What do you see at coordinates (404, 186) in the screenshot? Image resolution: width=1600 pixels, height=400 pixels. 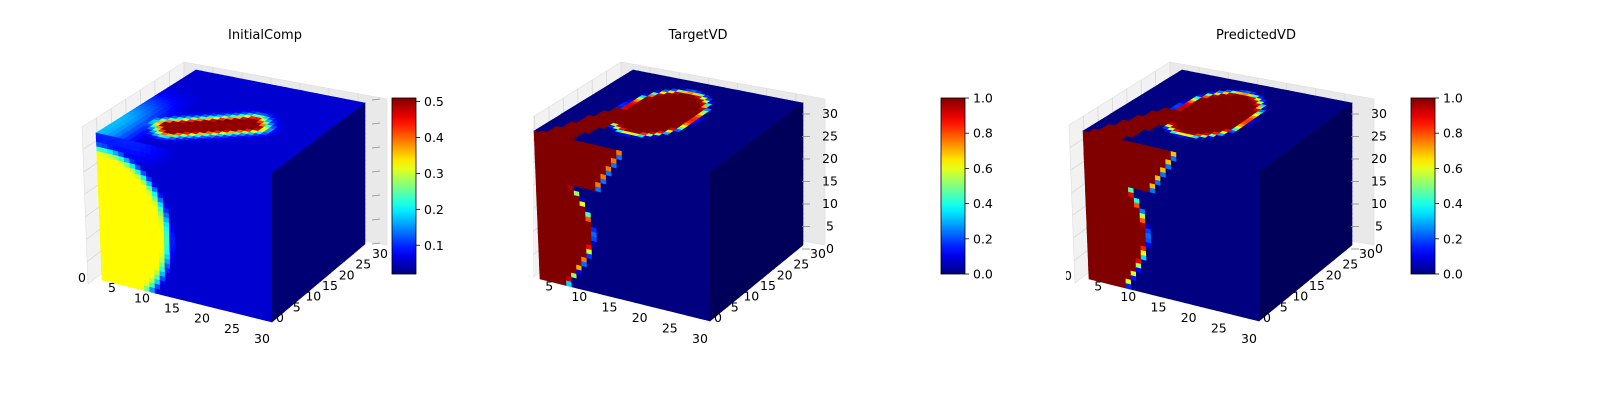 I see `colorbar-gradient` at bounding box center [404, 186].